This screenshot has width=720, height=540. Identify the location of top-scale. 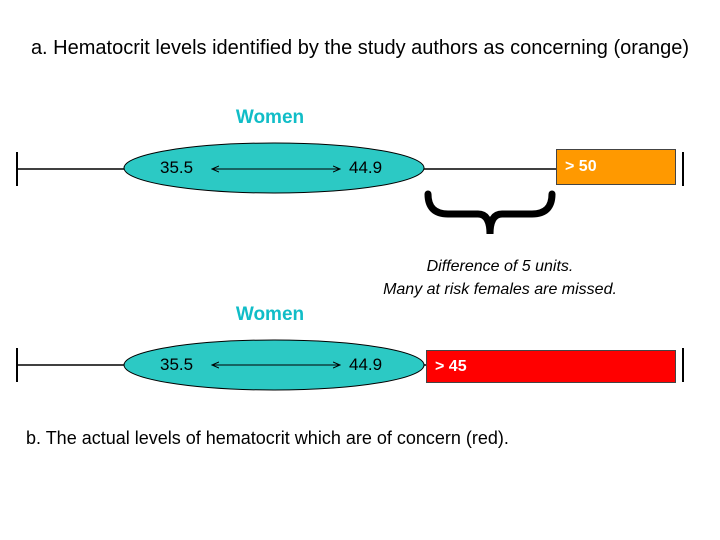
(350, 168).